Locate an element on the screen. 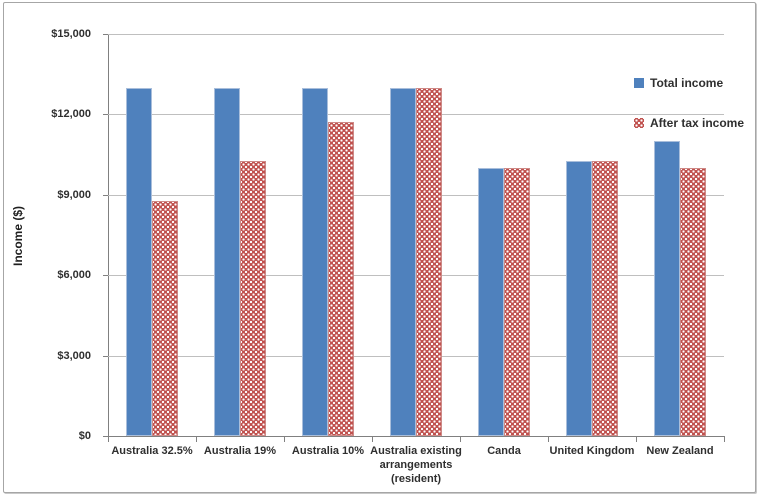 The width and height of the screenshot is (760, 498). y-tick-label: $12,000 is located at coordinates (71, 114).